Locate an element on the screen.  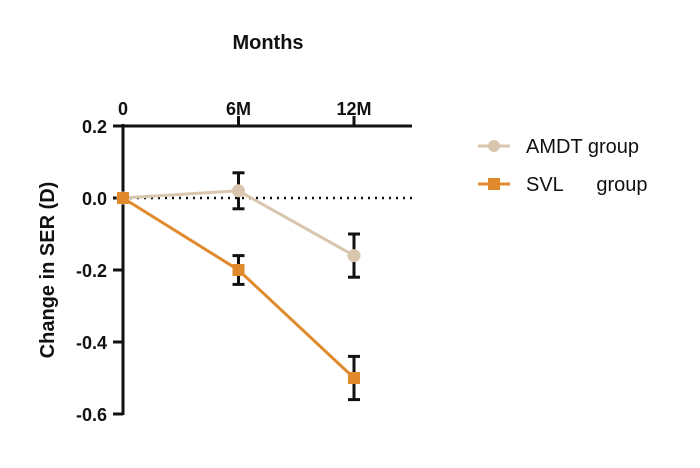
series-line is located at coordinates (239, 288).